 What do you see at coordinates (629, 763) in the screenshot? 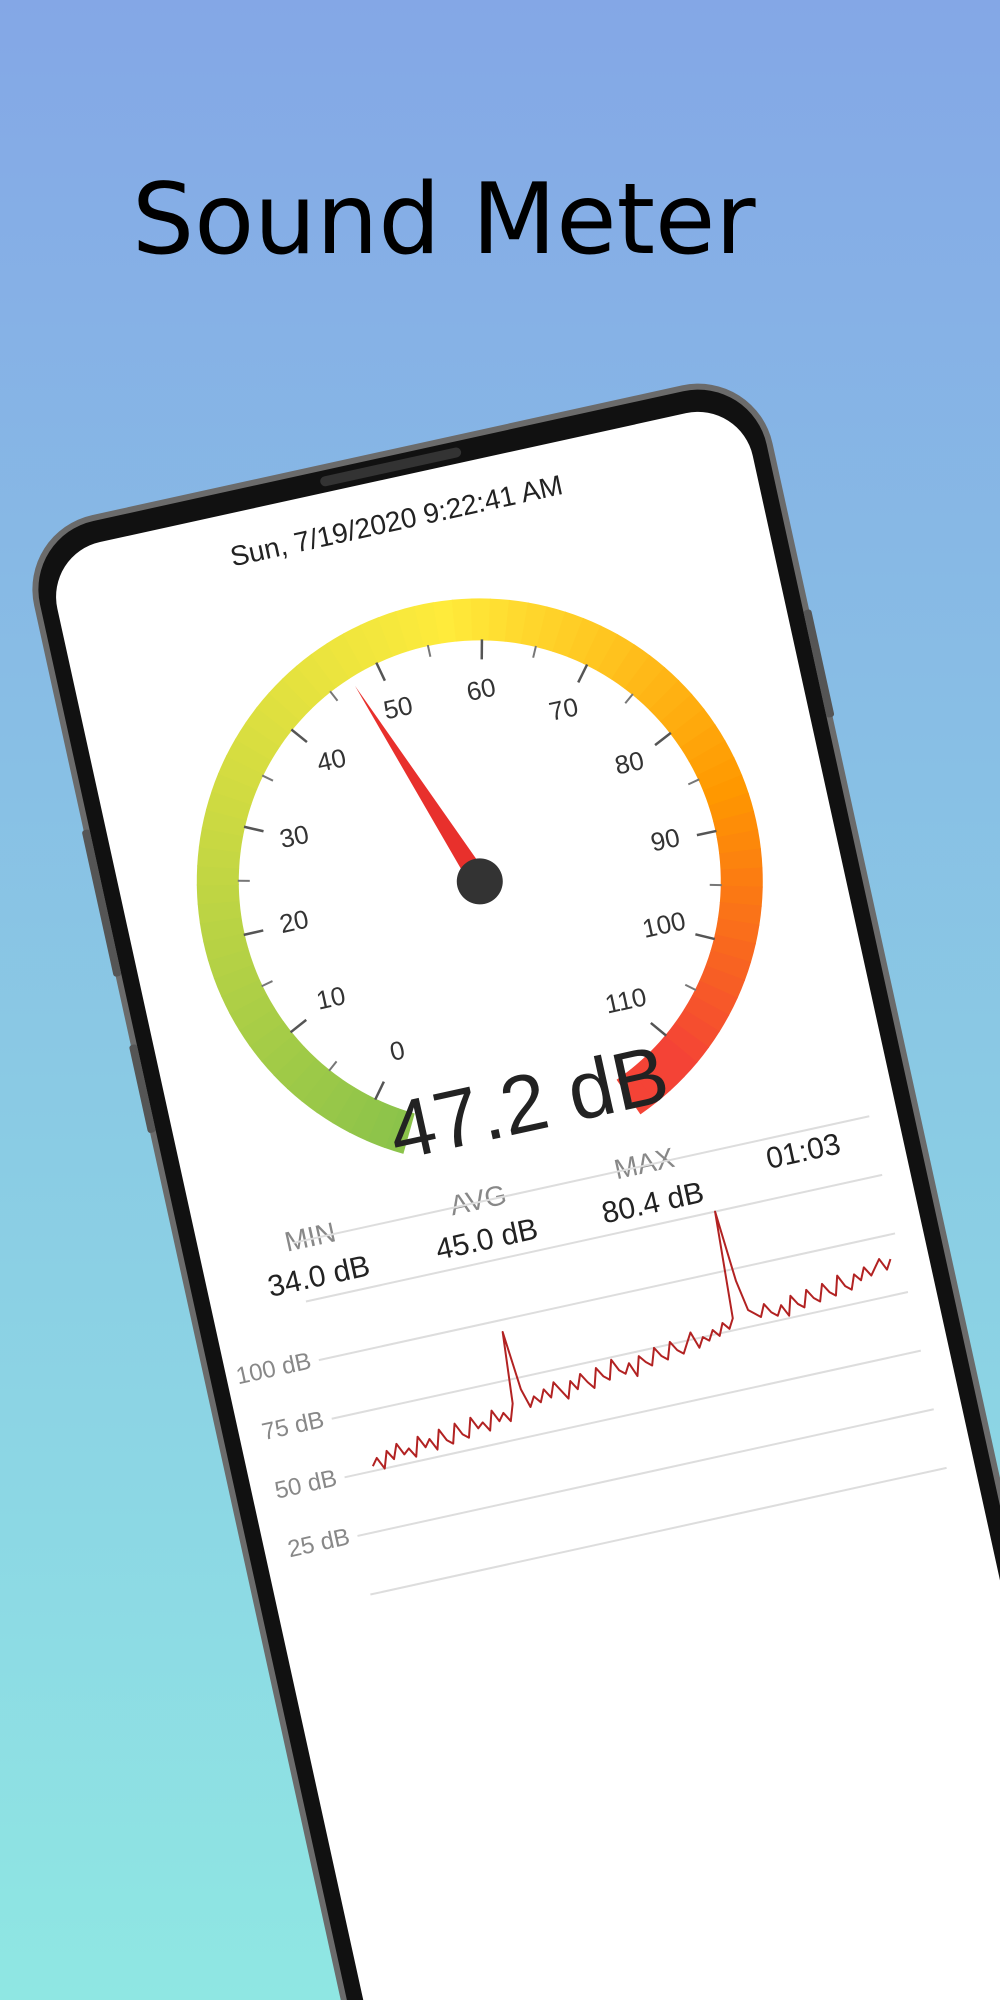
I see `gauge-label: 80` at bounding box center [629, 763].